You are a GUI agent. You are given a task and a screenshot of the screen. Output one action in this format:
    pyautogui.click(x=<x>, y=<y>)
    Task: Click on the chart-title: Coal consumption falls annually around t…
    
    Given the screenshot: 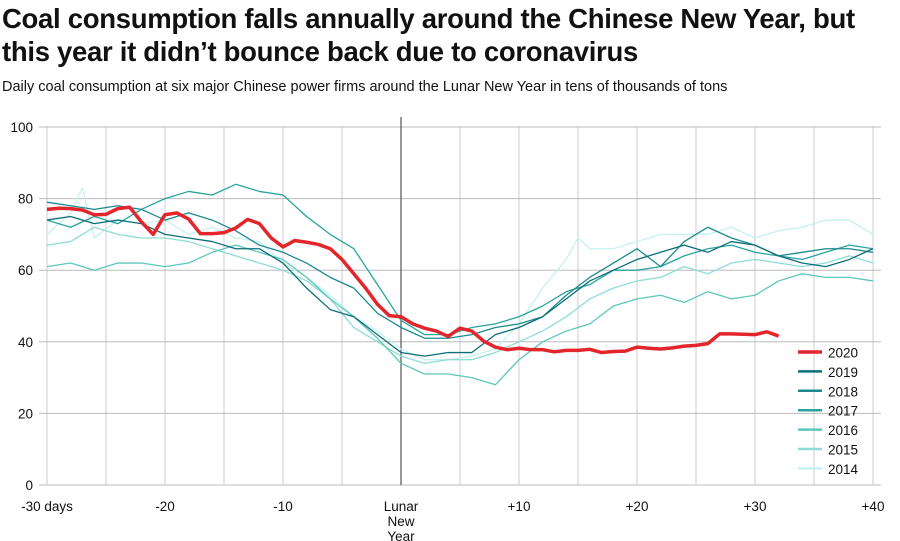 What is the action you would take?
    pyautogui.click(x=428, y=35)
    